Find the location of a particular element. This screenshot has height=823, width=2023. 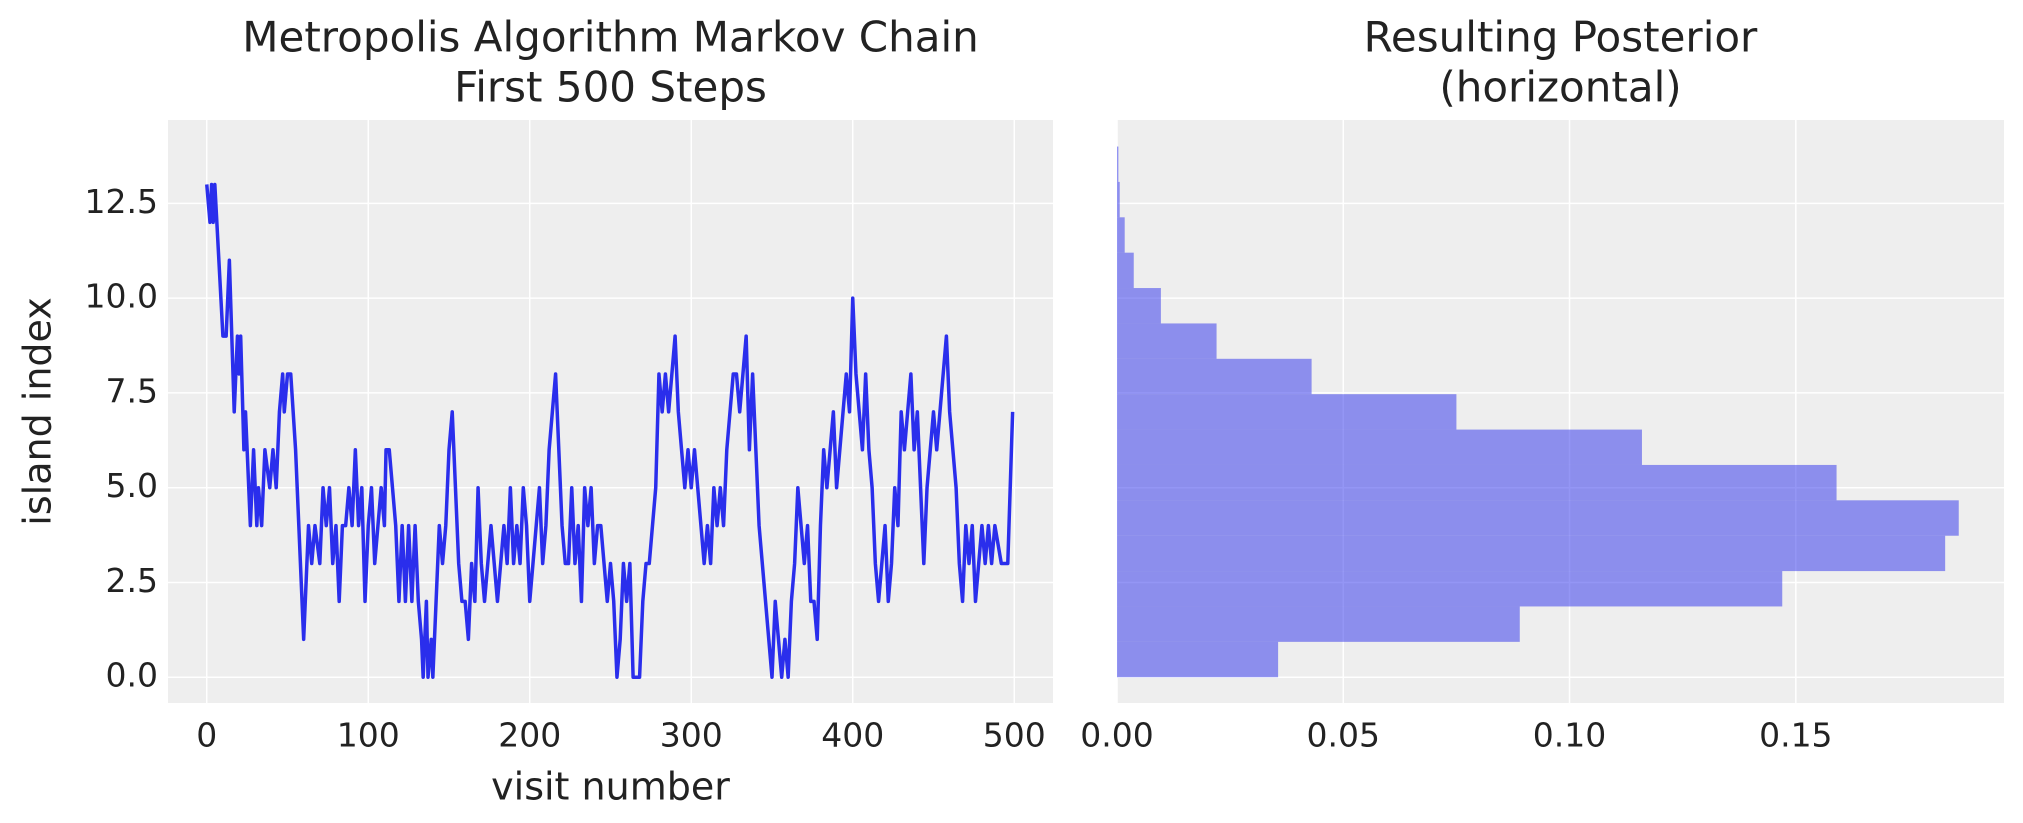

y-tick-label: 12.5 is located at coordinates (121, 201).